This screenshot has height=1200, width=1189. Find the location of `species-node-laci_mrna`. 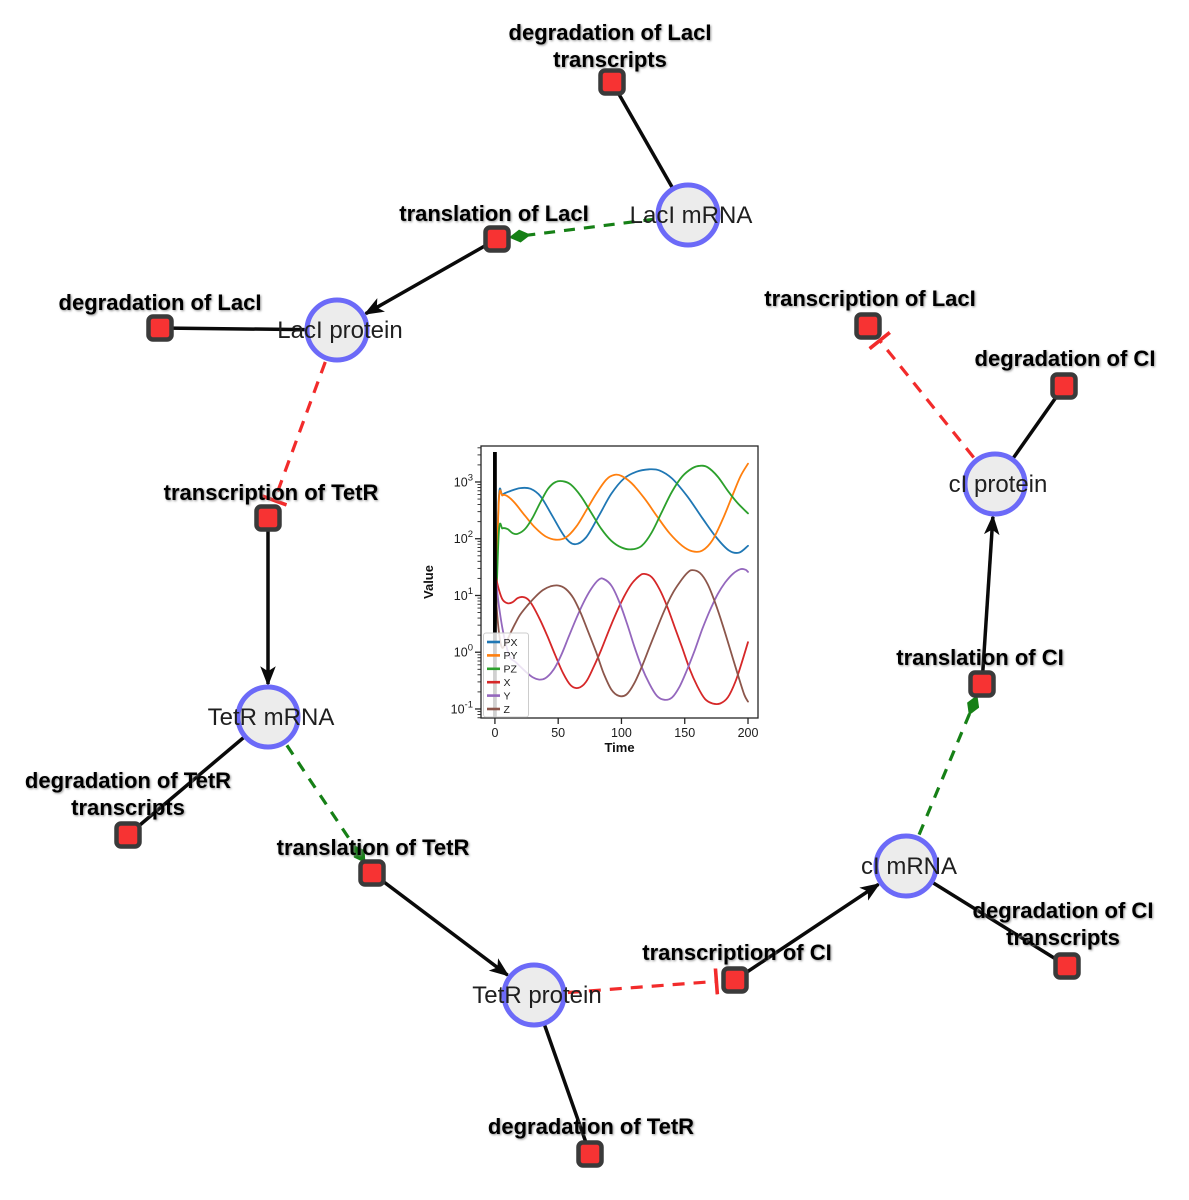

species-node-laci_mrna is located at coordinates (688, 215).